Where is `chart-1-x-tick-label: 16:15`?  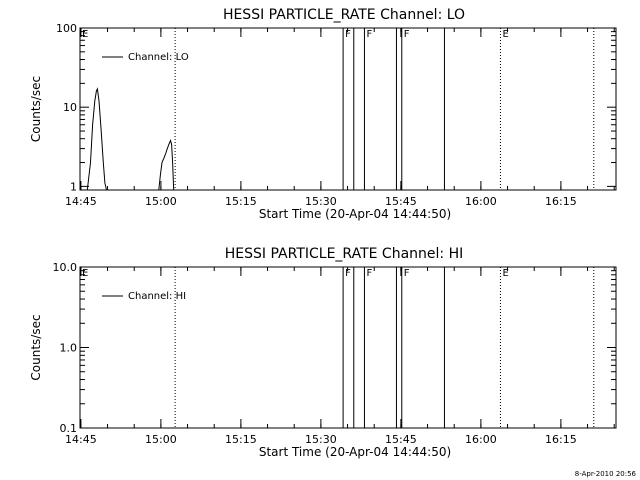
chart-1-x-tick-label: 16:15 is located at coordinates (561, 201).